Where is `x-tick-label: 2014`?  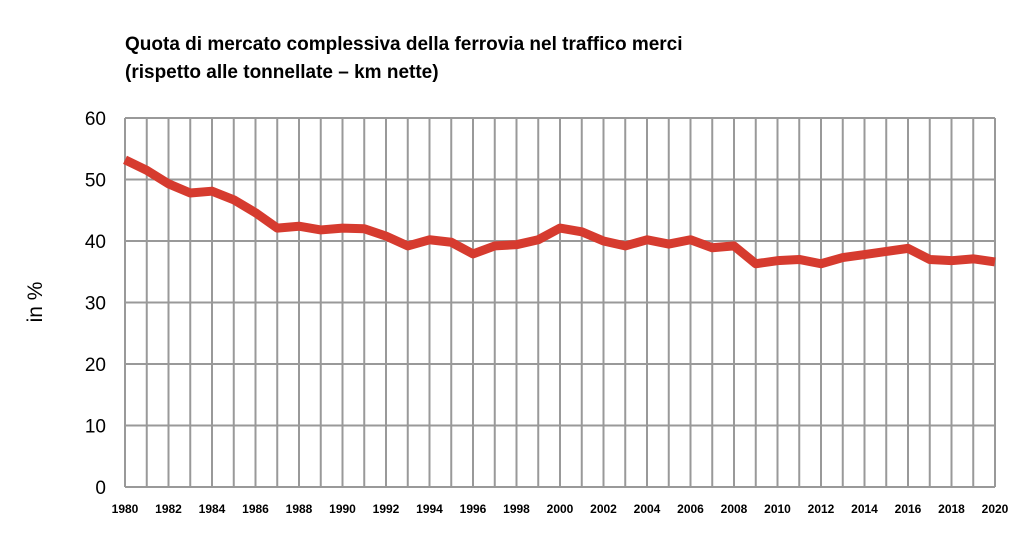
x-tick-label: 2014 is located at coordinates (864, 509).